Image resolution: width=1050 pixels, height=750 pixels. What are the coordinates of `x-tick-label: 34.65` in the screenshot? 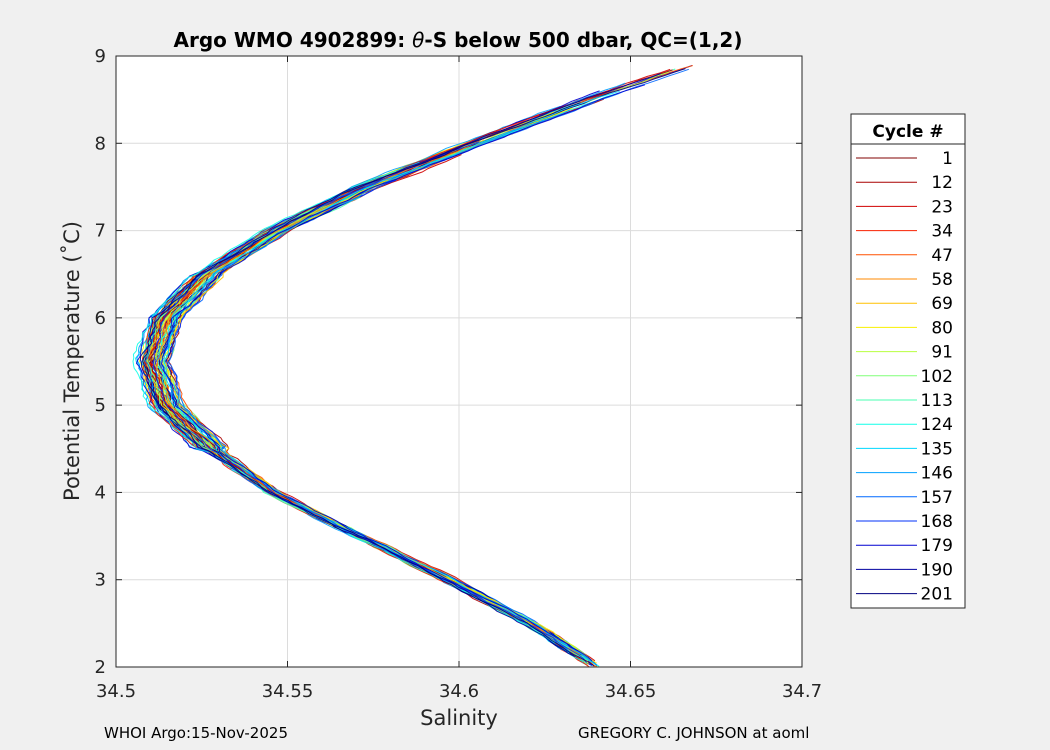 It's located at (631, 691).